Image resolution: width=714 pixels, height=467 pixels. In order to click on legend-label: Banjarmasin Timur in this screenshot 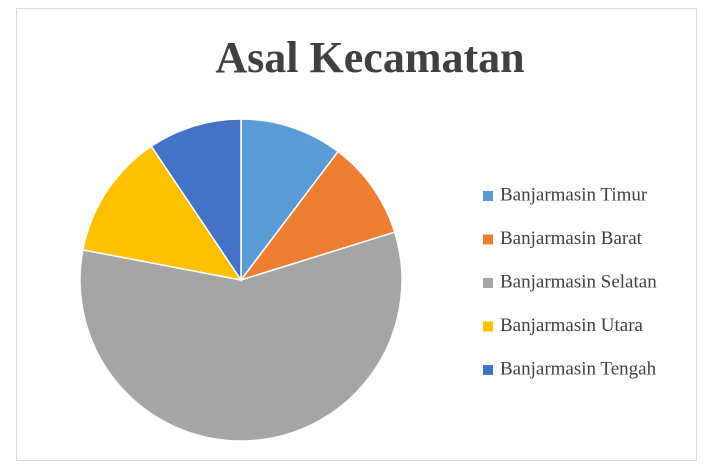, I will do `click(574, 194)`.